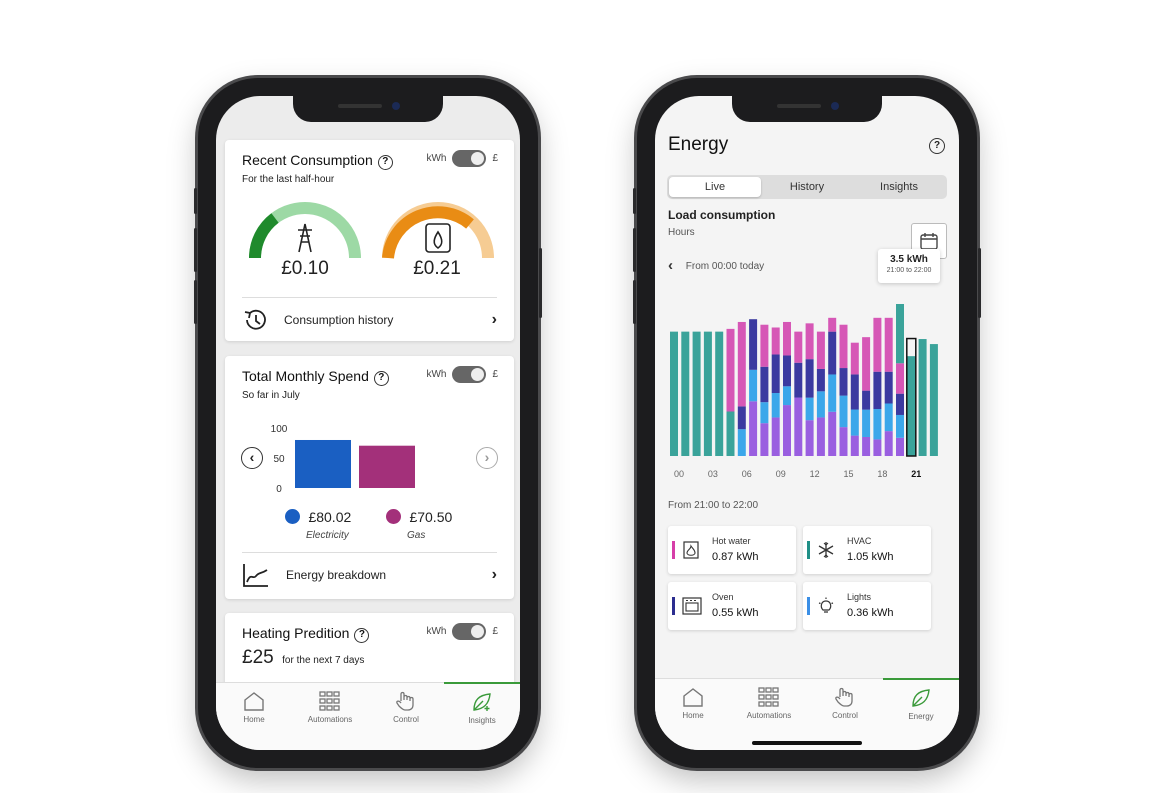 The image size is (1173, 793). Describe the element at coordinates (909, 259) in the screenshot. I see `tooltip-value: 3.5 kWh` at that location.